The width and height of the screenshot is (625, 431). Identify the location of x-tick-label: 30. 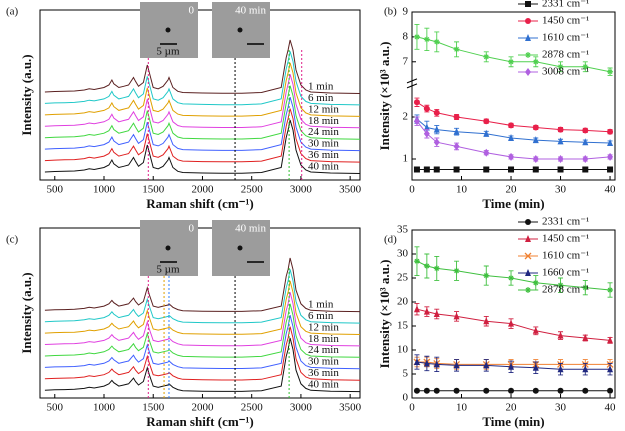
(561, 190).